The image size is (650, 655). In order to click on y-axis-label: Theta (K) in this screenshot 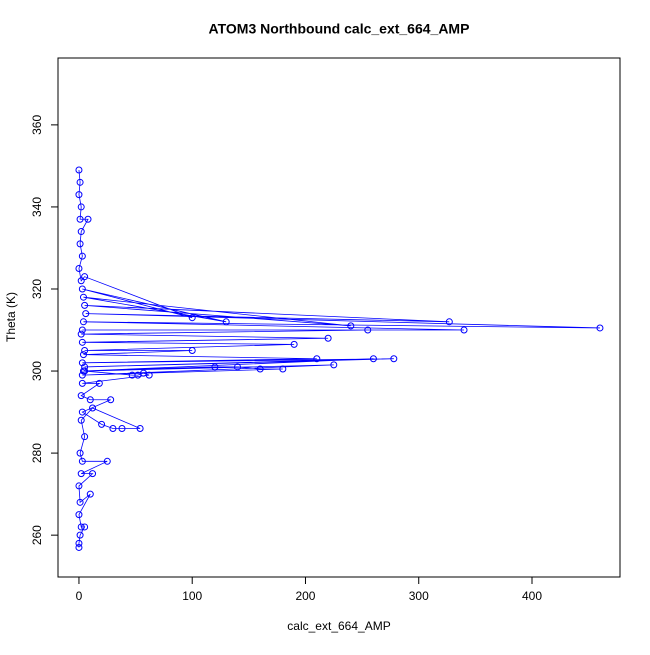, I will do `click(11, 317)`.